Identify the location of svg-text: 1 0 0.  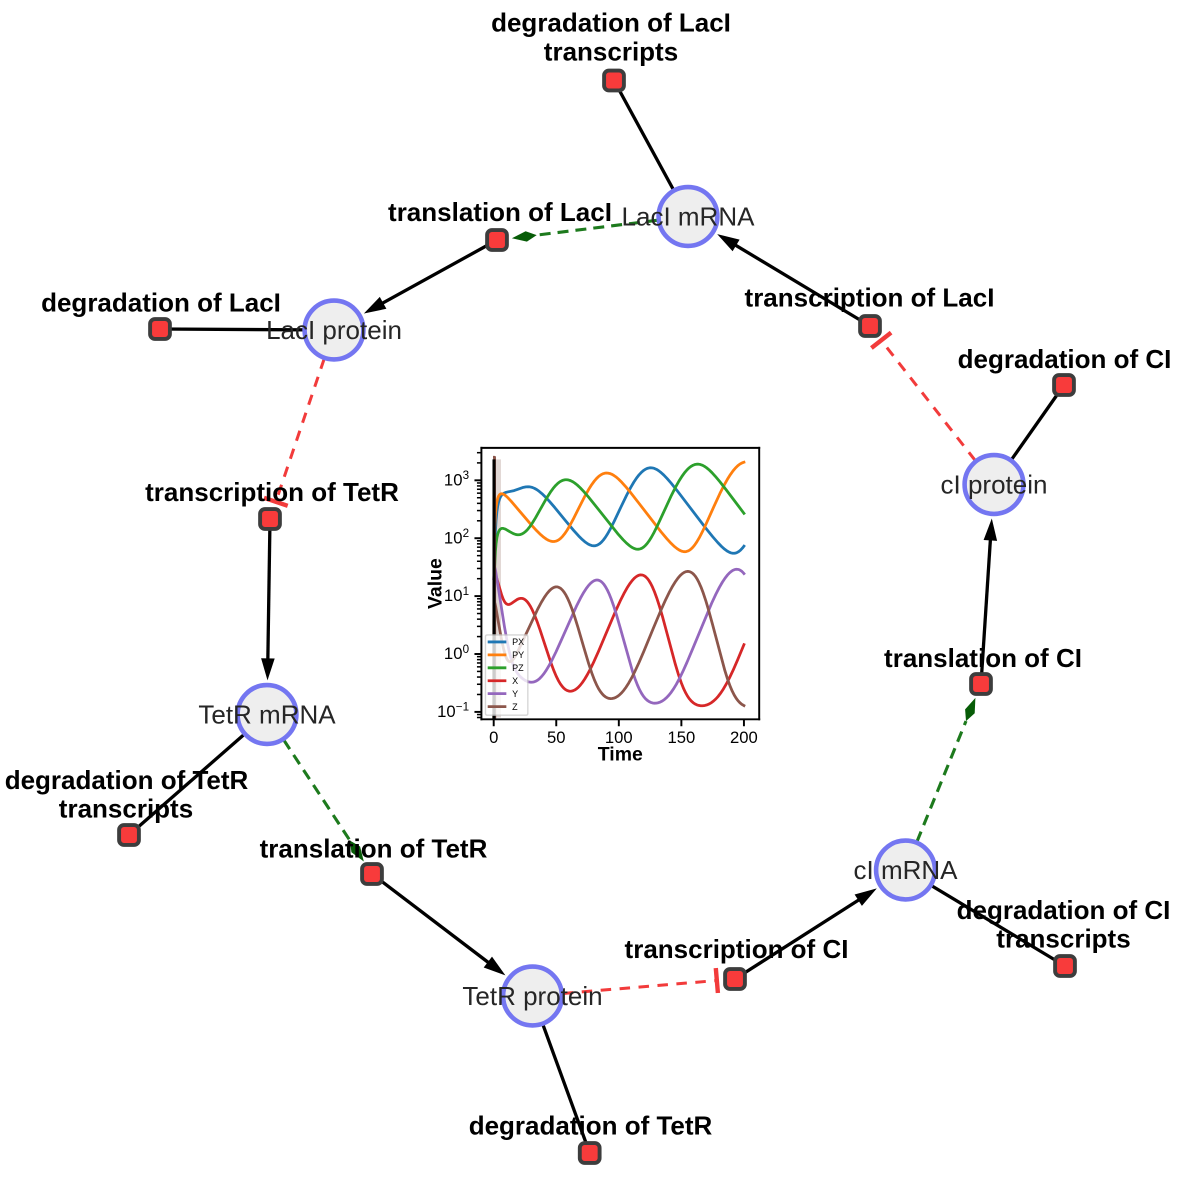
(456, 651).